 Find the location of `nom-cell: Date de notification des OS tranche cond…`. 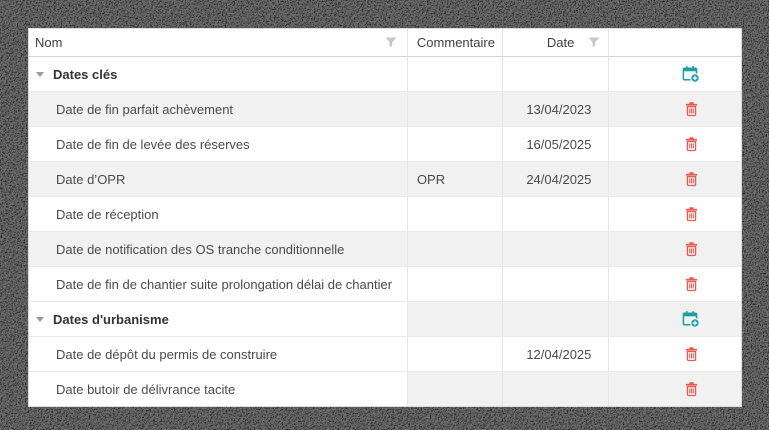

nom-cell: Date de notification des OS tranche cond… is located at coordinates (218, 249).